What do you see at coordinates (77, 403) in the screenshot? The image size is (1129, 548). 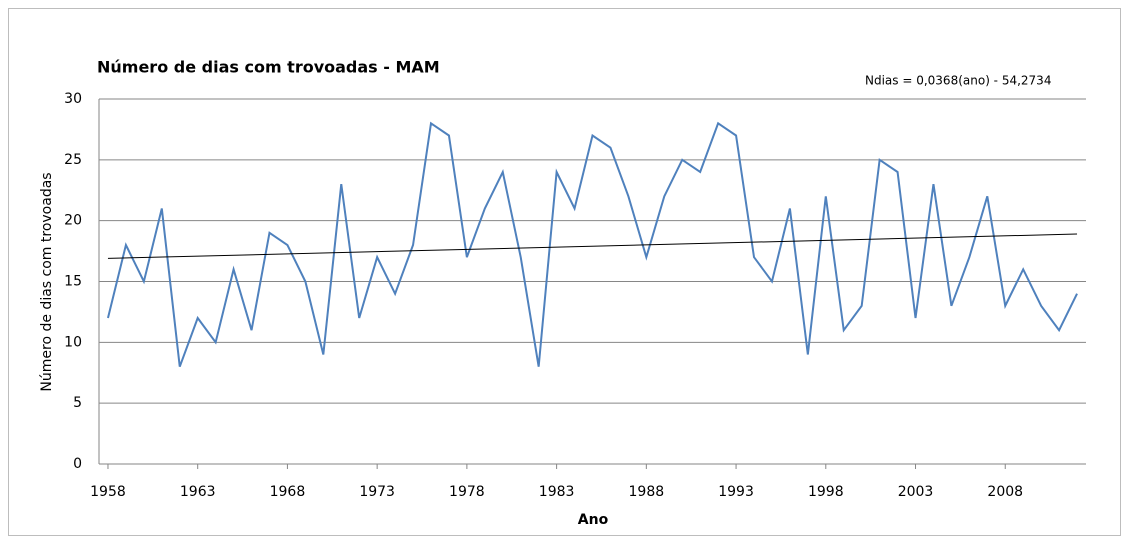 I see `y-tick-label: 5` at bounding box center [77, 403].